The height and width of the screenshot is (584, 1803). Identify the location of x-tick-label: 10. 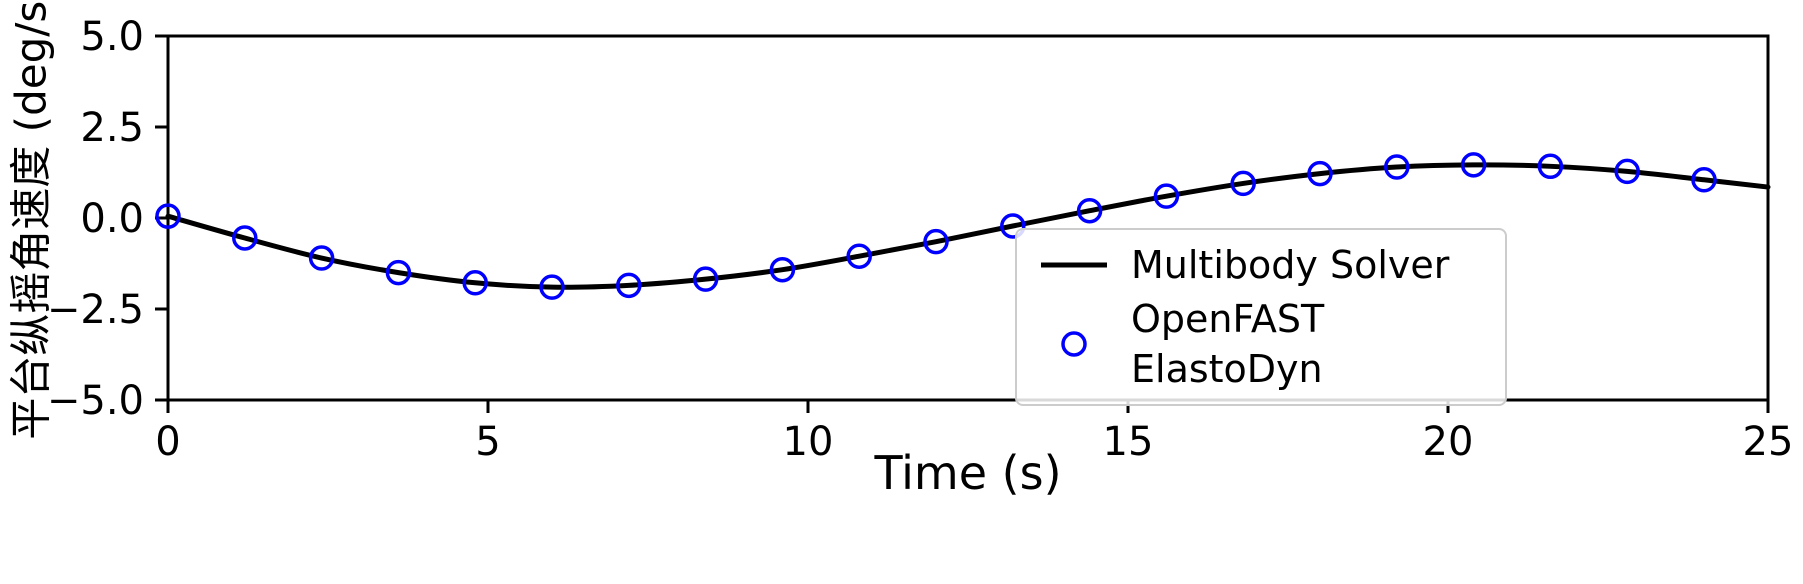
(808, 442).